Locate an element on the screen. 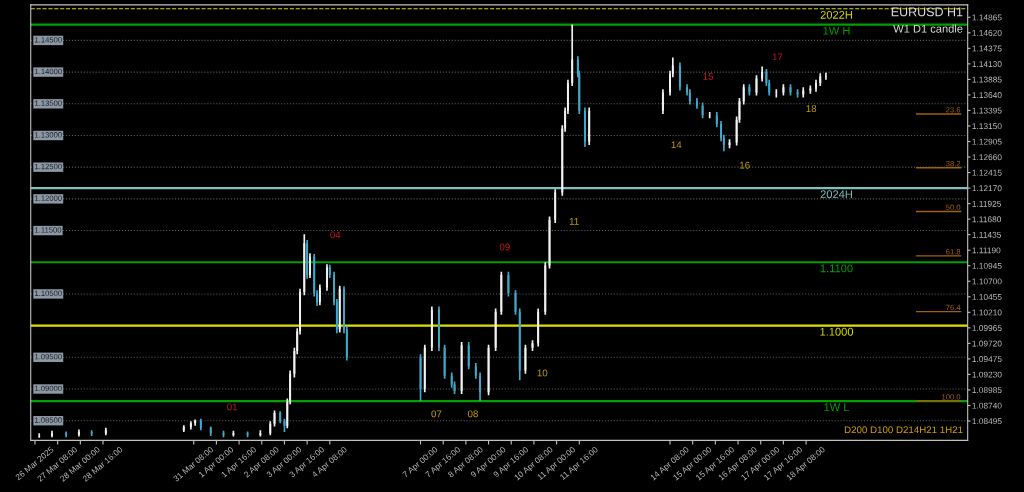 Image resolution: width=1024 pixels, height=492 pixels. annotation: 14 is located at coordinates (676, 145).